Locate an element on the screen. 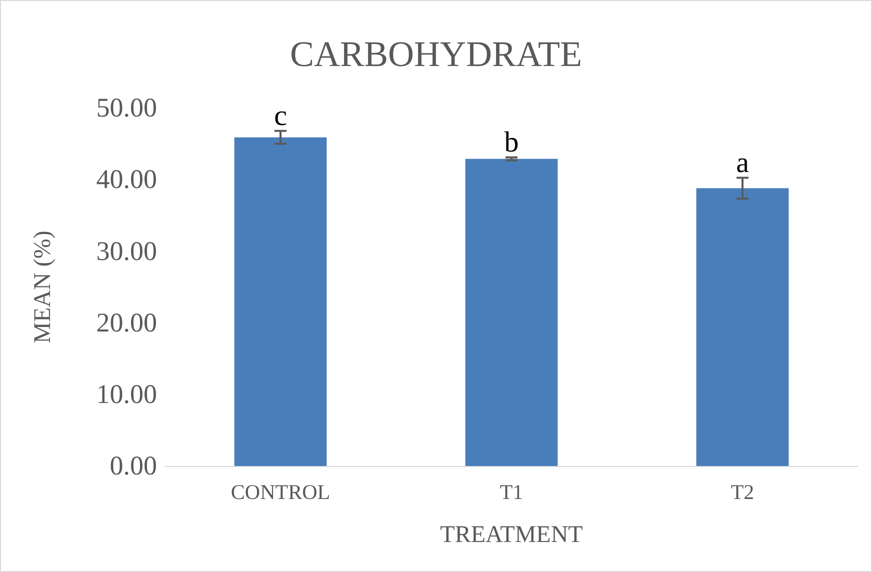 The width and height of the screenshot is (872, 572). chart-title: CARBOHYDRATE is located at coordinates (436, 54).